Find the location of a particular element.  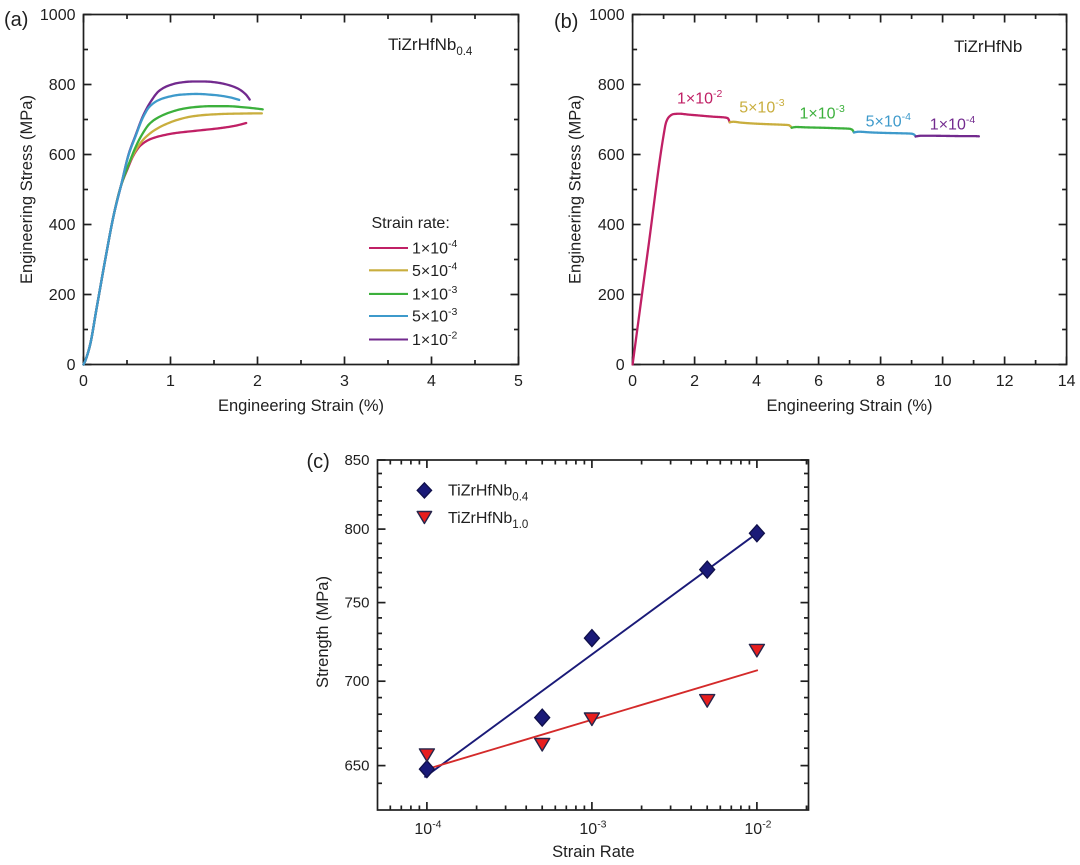

svg-text: 650 is located at coordinates (356, 766).